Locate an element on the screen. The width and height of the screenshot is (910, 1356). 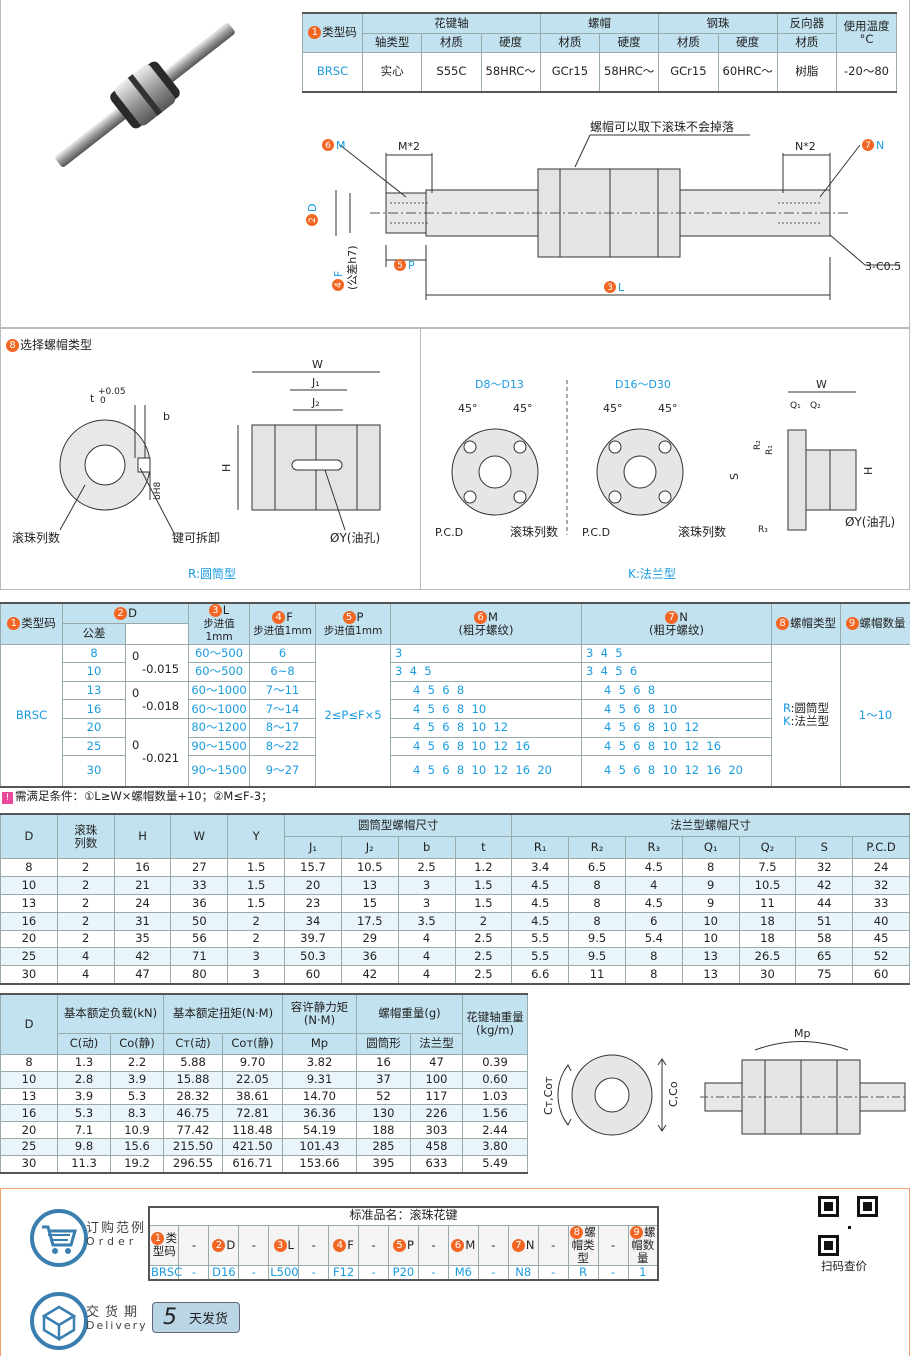
label-f: F is located at coordinates (338, 274).